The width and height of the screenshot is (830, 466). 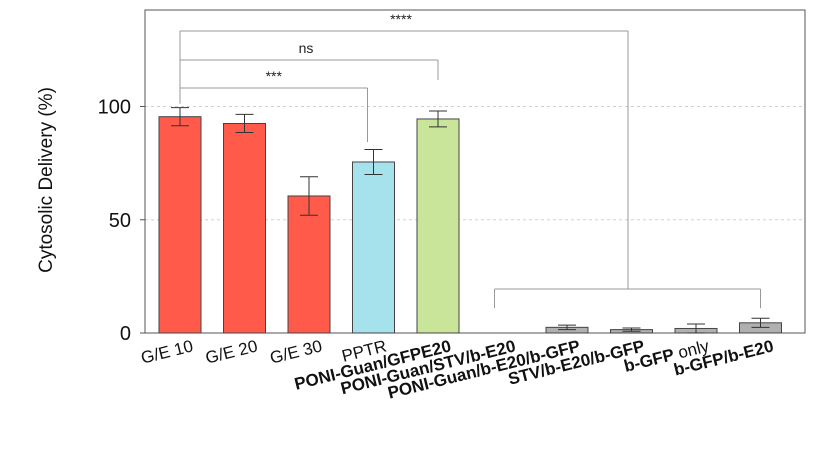 I want to click on y-tick-label-100: 100, so click(x=114, y=108).